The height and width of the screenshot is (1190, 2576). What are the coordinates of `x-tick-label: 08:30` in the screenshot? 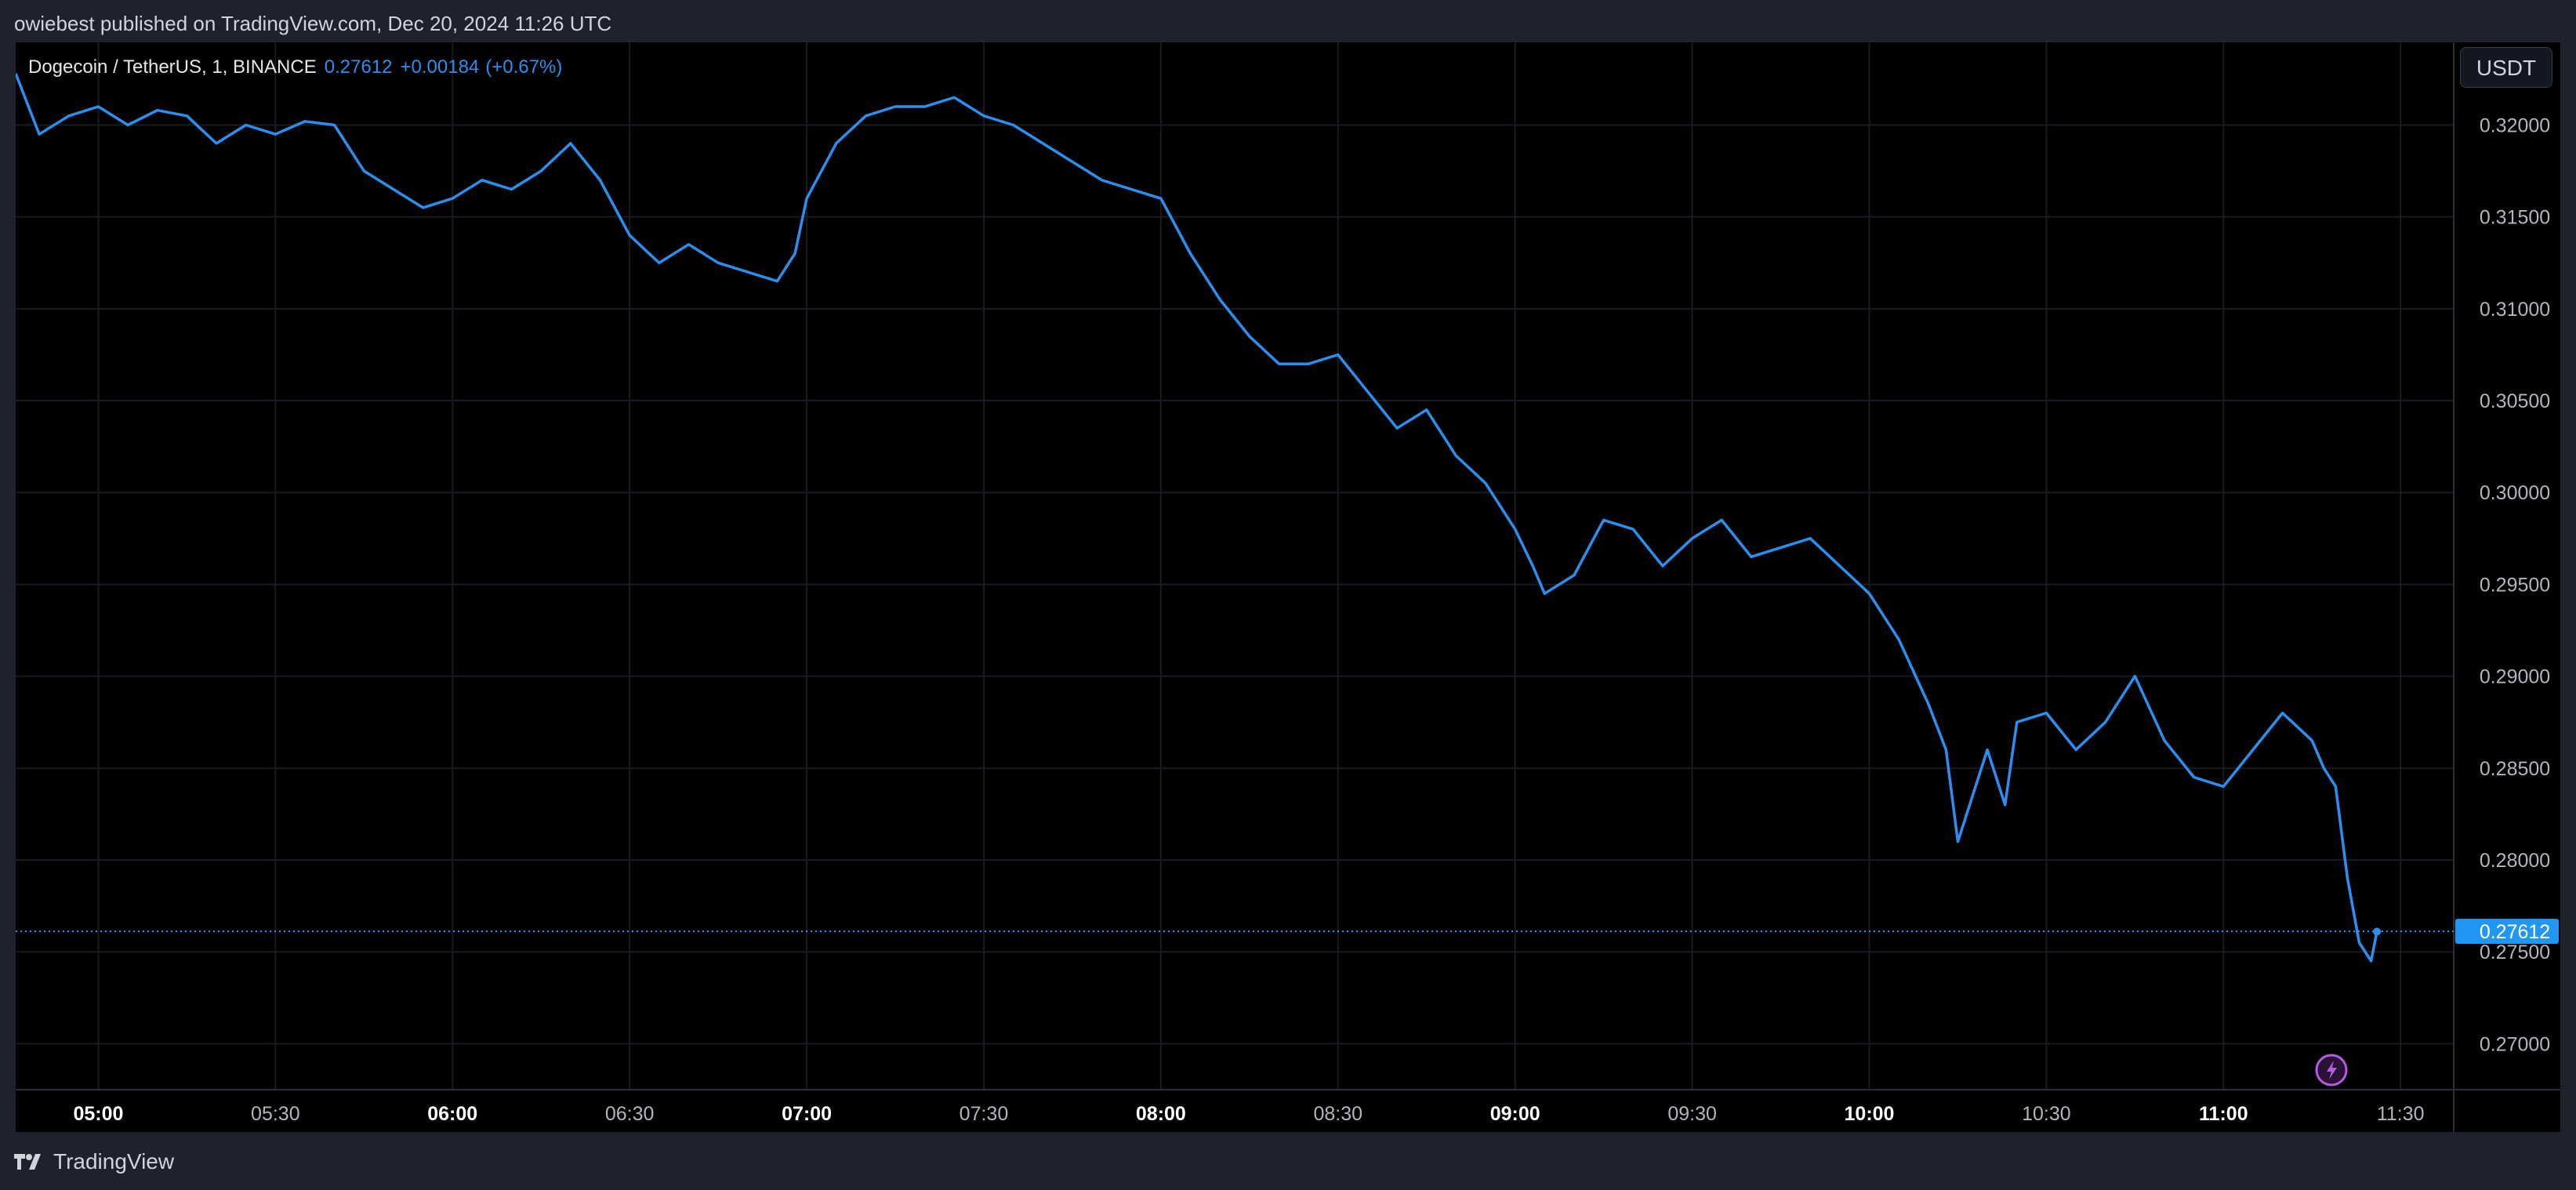 It's located at (1338, 1114).